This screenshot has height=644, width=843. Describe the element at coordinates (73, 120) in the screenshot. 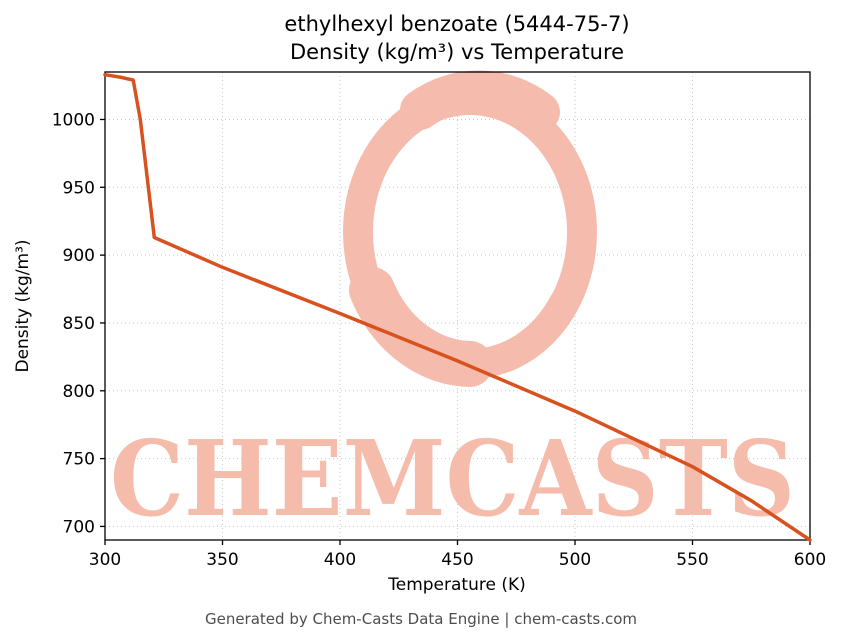

I see `y-tick-label: 1000` at that location.